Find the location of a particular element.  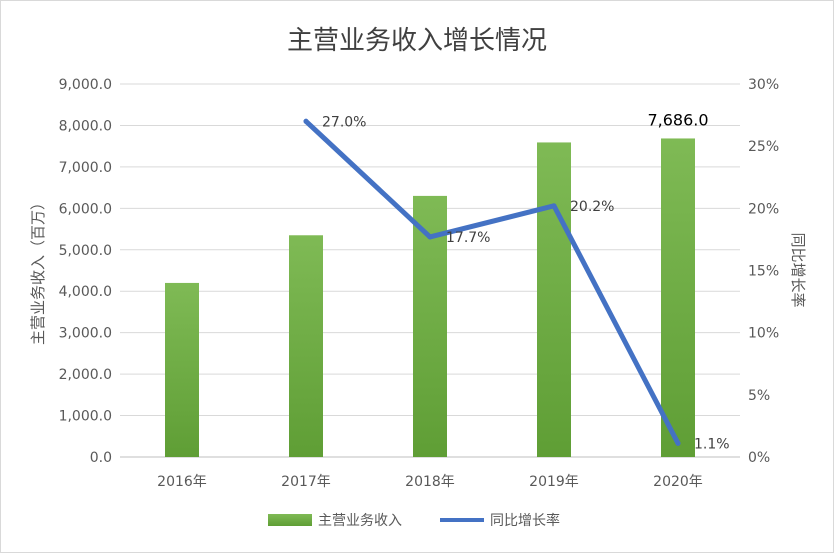

left-tick-label: 5,000.0 is located at coordinates (85, 251).